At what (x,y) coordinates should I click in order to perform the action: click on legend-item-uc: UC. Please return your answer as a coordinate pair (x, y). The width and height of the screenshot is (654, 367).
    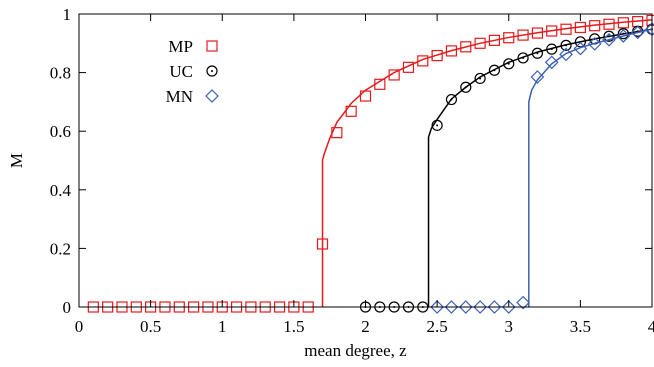
    Looking at the image, I should click on (193, 71).